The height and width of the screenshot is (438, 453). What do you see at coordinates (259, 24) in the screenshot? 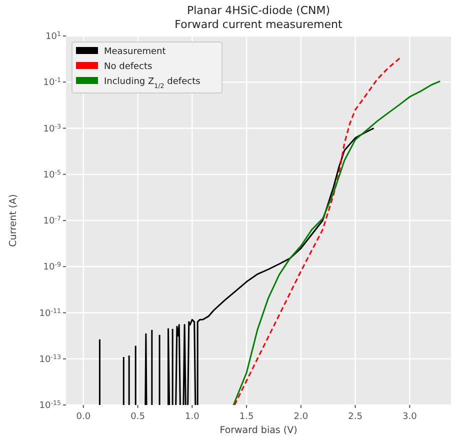
I see `chart-subtitle: Forward current measurement` at bounding box center [259, 24].